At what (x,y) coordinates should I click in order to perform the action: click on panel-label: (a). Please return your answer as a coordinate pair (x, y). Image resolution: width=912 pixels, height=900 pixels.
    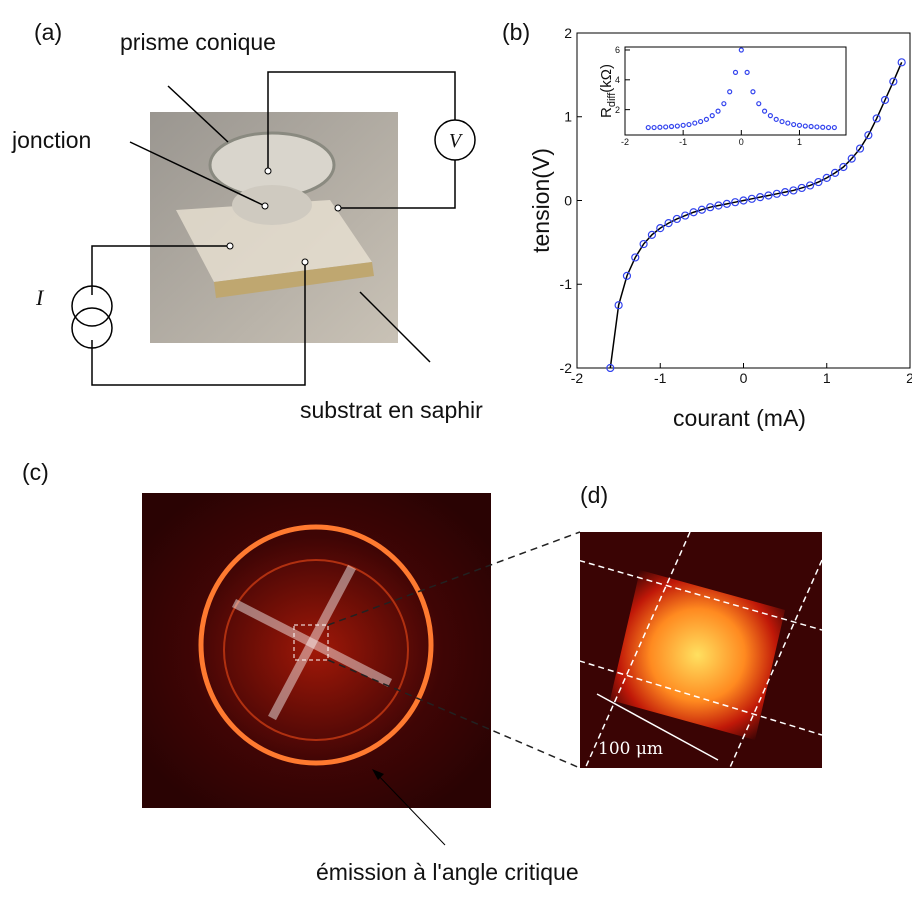
    Looking at the image, I should click on (48, 32).